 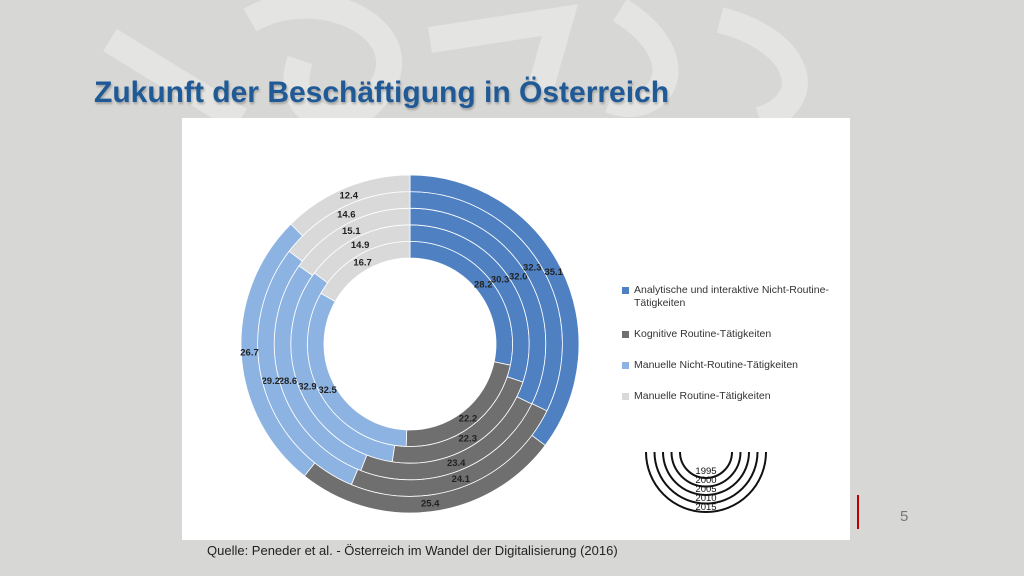 I want to click on data-label: 16.7, so click(x=362, y=262).